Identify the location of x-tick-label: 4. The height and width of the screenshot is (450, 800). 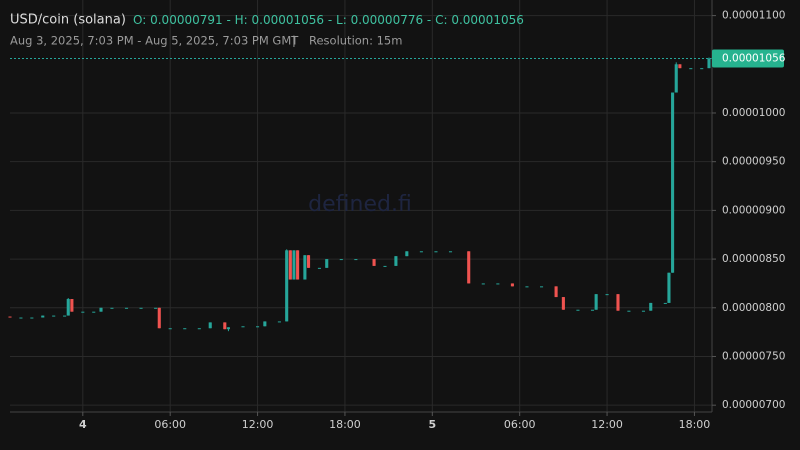
(83, 424).